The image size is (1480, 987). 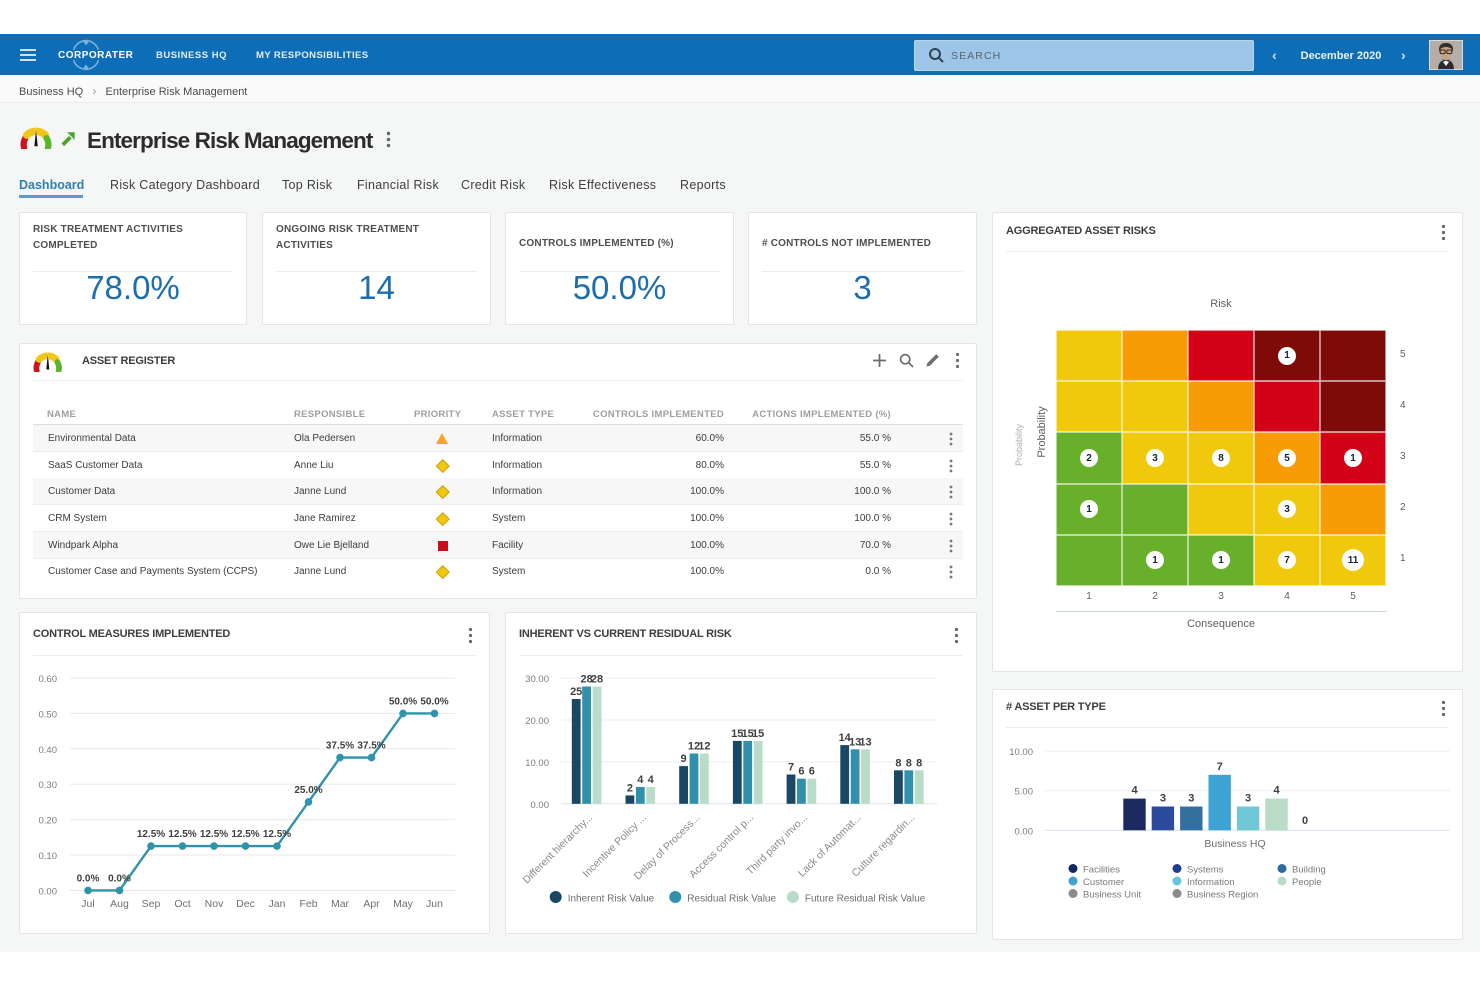 I want to click on svg-text: Business HQ, so click(x=1234, y=844).